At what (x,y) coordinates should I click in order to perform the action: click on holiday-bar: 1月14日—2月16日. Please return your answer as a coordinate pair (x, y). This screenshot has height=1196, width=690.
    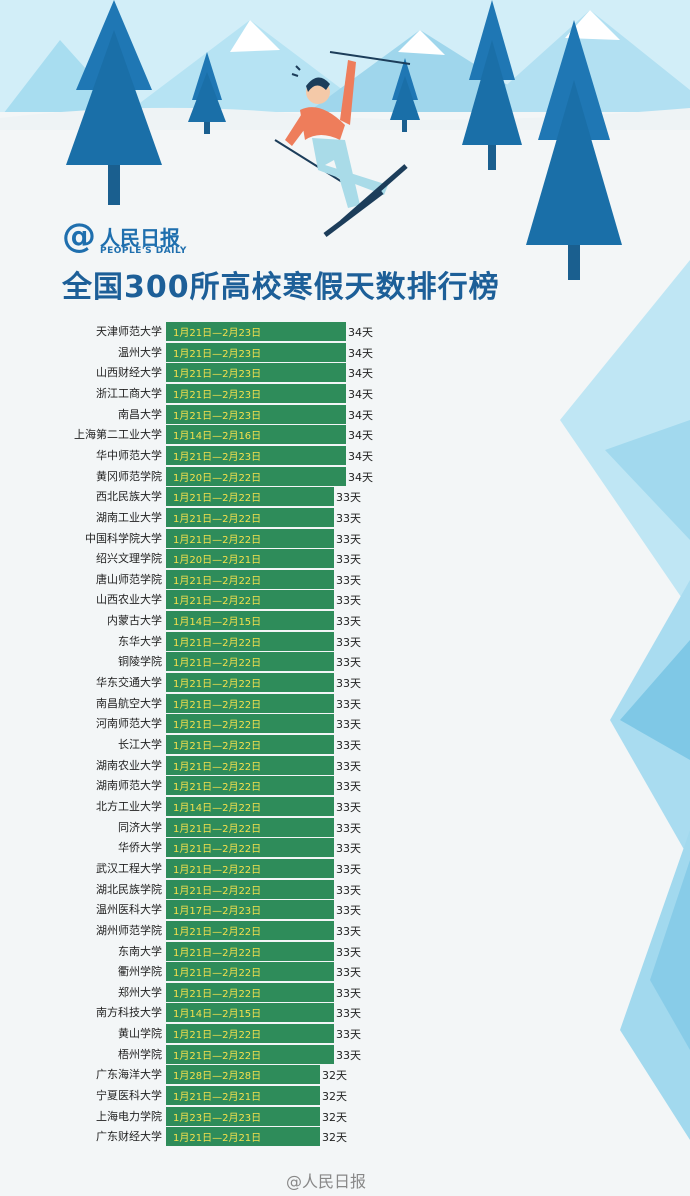
    Looking at the image, I should click on (256, 435).